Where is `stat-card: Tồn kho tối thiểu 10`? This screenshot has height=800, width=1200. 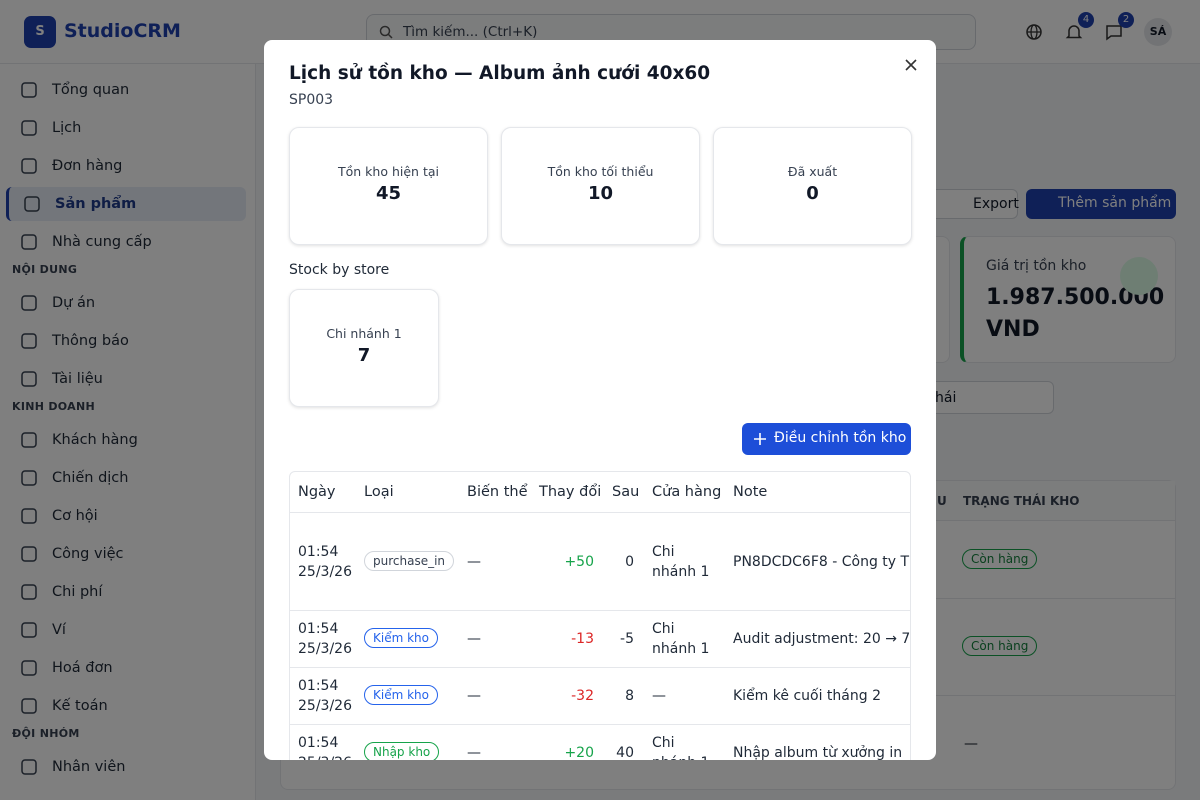 stat-card: Tồn kho tối thiểu 10 is located at coordinates (600, 186).